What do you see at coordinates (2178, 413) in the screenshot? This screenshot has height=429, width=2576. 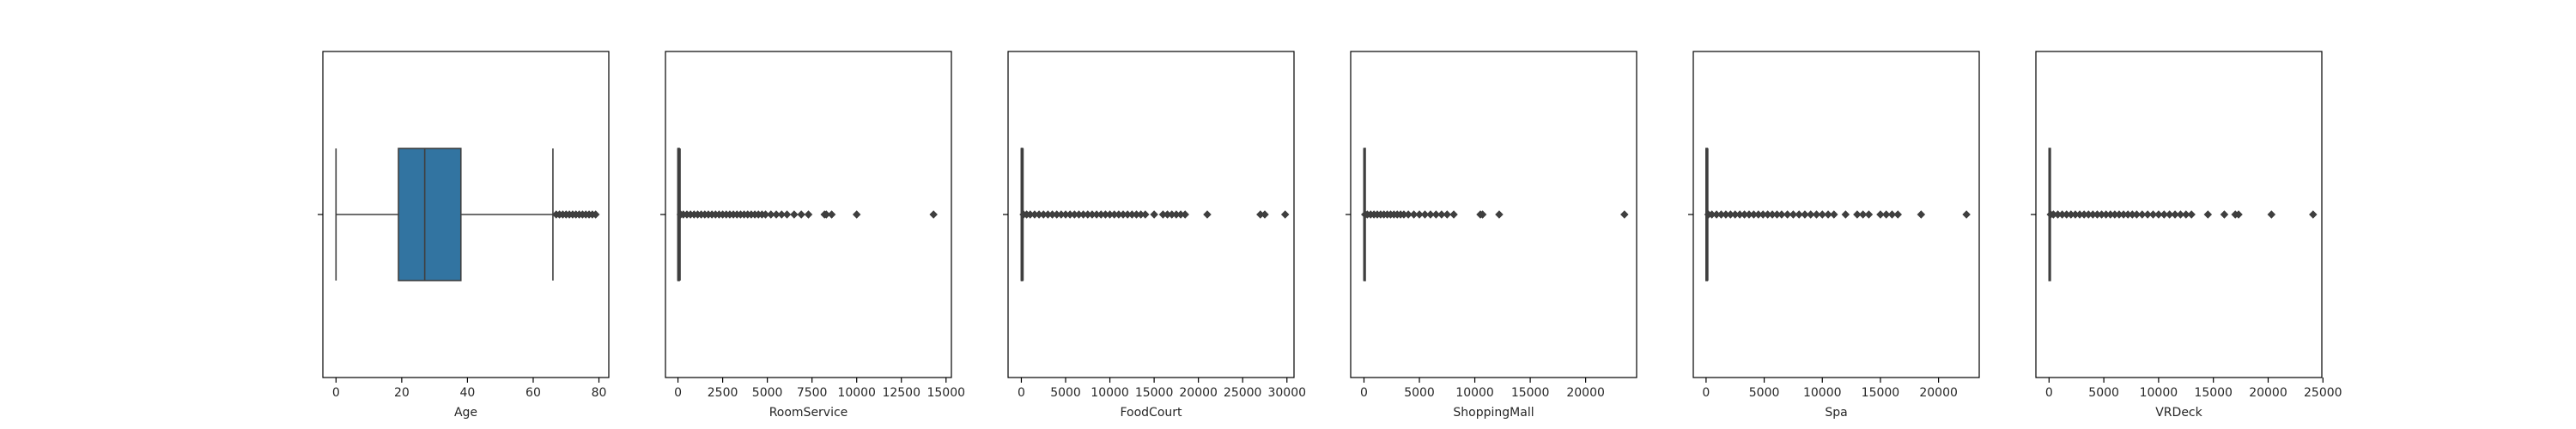 I see `x-axis-label: VRDeck` at bounding box center [2178, 413].